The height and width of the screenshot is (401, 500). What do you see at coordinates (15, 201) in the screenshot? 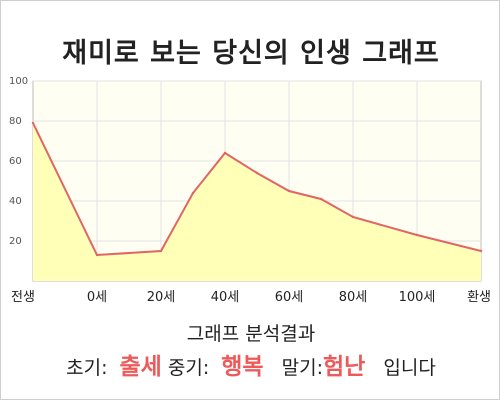
I see `y-tick-label: 40` at bounding box center [15, 201].